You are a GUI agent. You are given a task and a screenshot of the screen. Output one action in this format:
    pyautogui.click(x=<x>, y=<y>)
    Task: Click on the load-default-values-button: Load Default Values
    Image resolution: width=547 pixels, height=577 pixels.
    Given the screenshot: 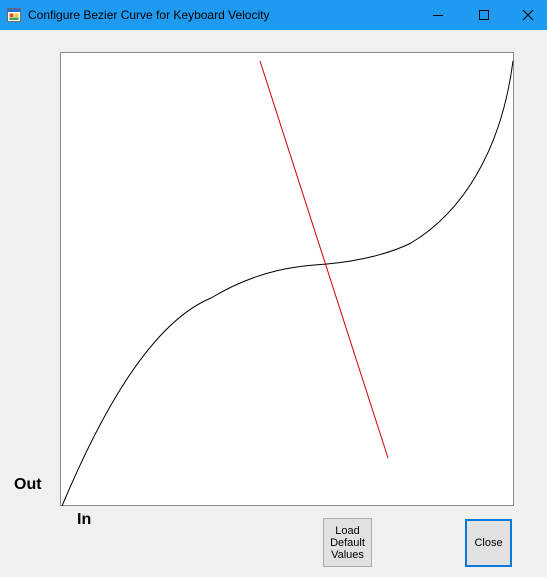 What is the action you would take?
    pyautogui.click(x=347, y=542)
    